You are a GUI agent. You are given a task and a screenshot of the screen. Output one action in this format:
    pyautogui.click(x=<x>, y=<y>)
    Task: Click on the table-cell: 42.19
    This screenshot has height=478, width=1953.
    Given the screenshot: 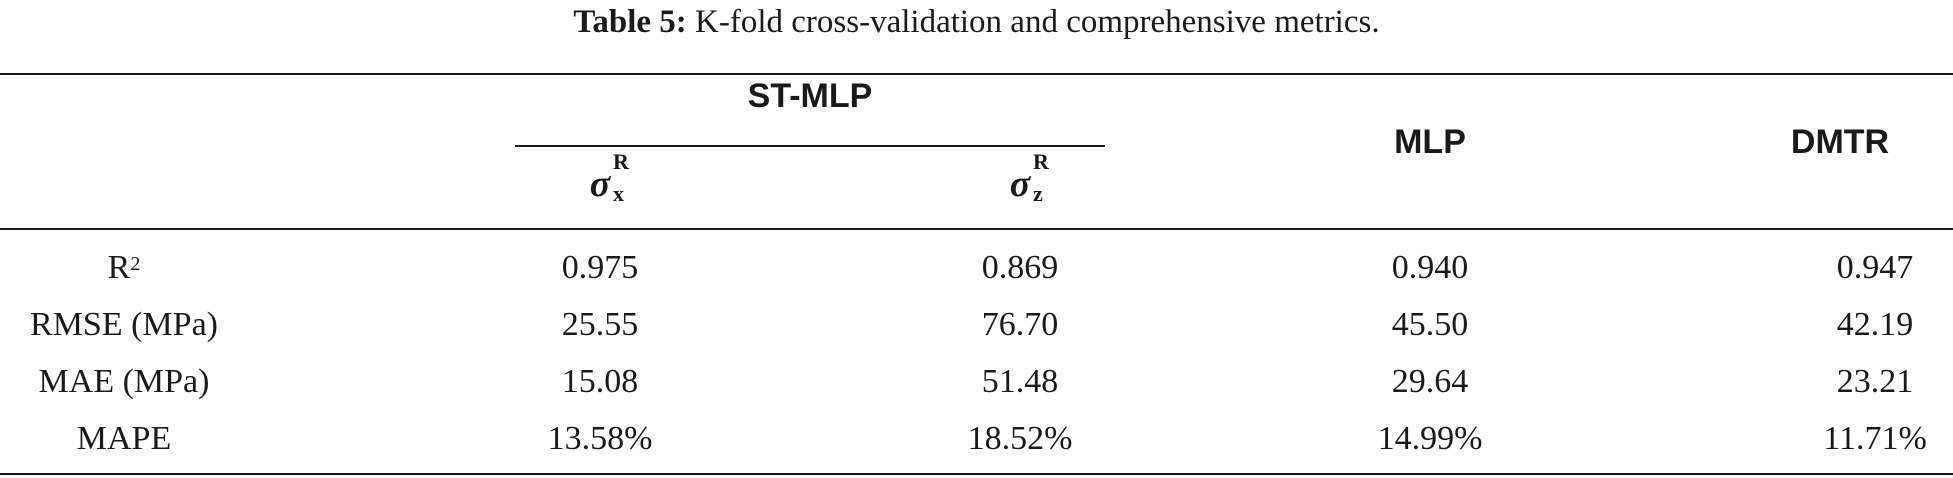 What is the action you would take?
    pyautogui.click(x=1875, y=324)
    